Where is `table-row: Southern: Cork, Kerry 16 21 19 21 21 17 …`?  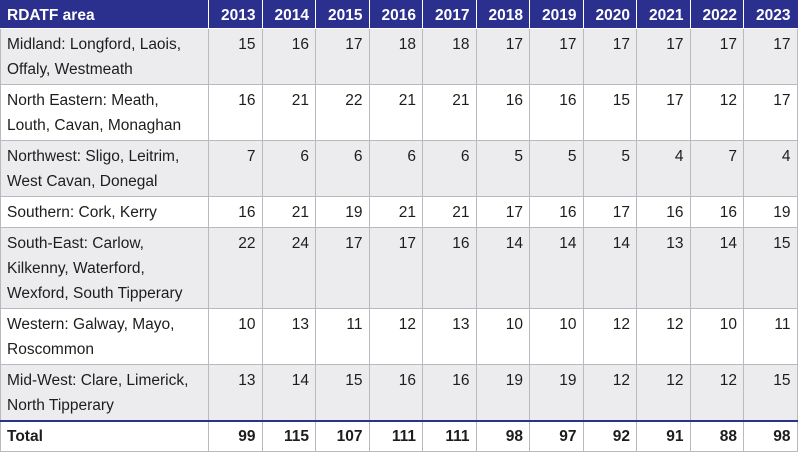 table-row: Southern: Cork, Kerry 16 21 19 21 21 17 … is located at coordinates (399, 212).